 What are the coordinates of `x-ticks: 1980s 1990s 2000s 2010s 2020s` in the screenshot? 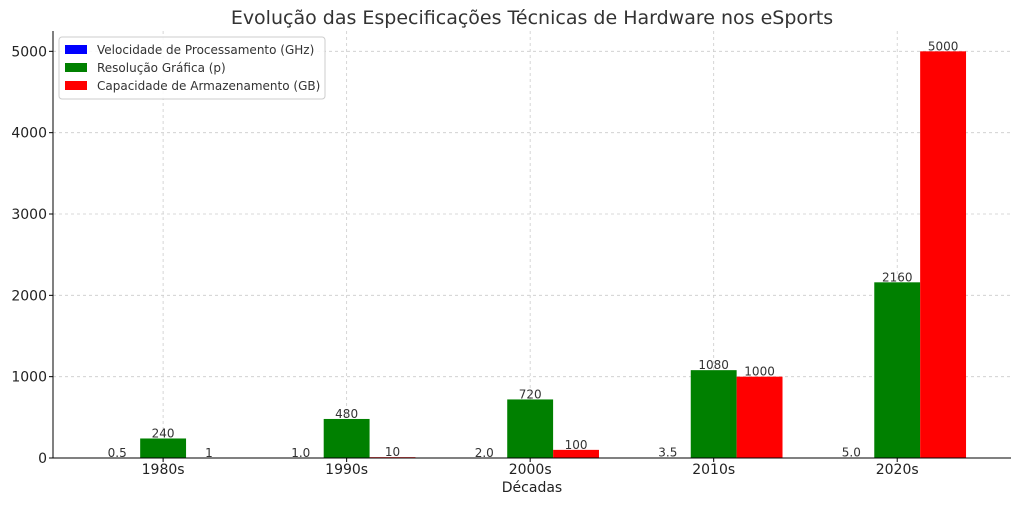 It's located at (530, 468).